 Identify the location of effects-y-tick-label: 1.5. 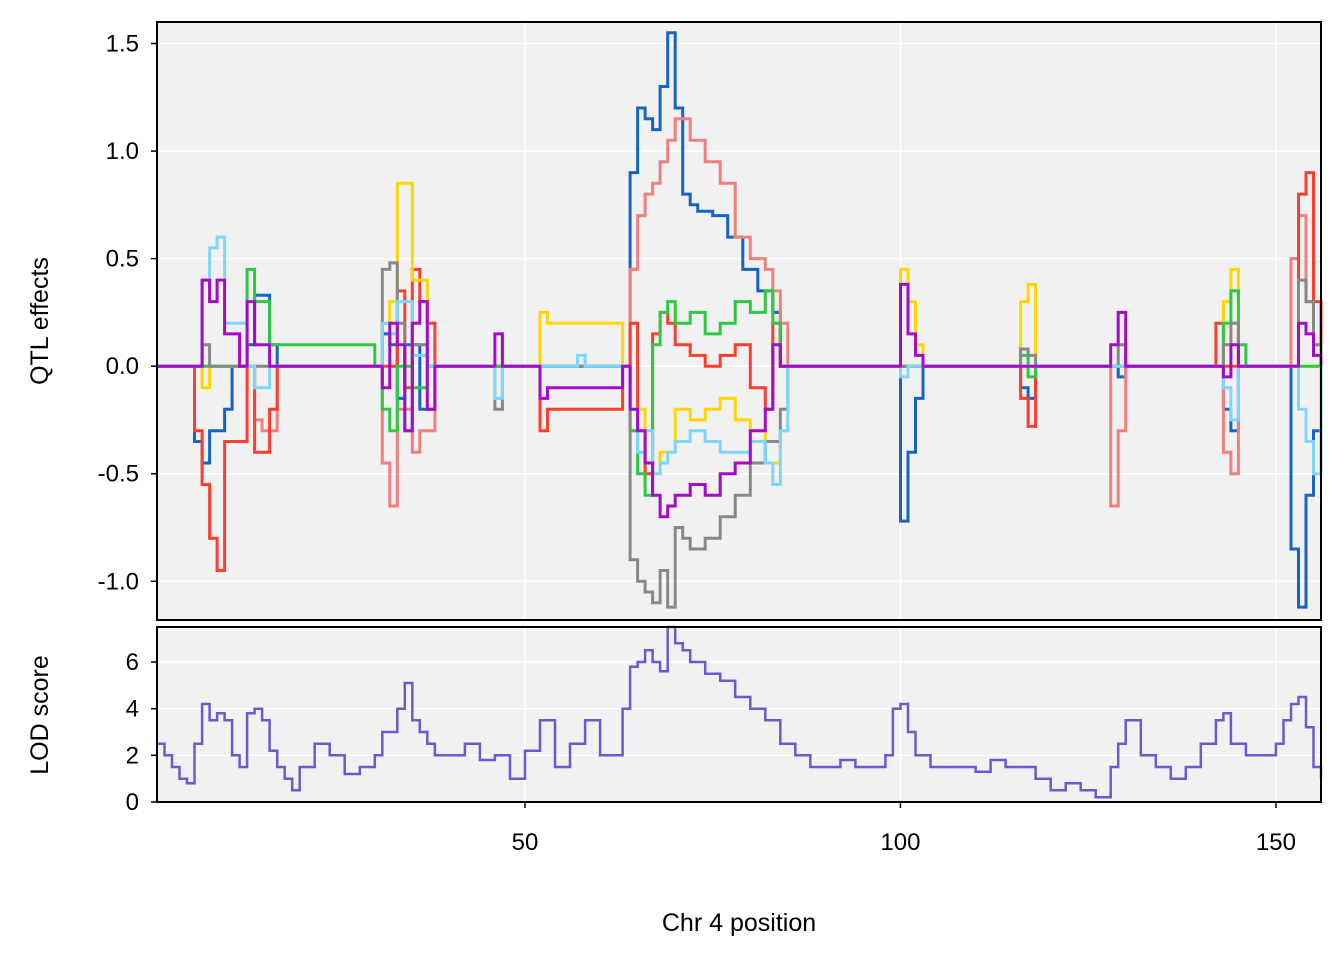
(122, 44).